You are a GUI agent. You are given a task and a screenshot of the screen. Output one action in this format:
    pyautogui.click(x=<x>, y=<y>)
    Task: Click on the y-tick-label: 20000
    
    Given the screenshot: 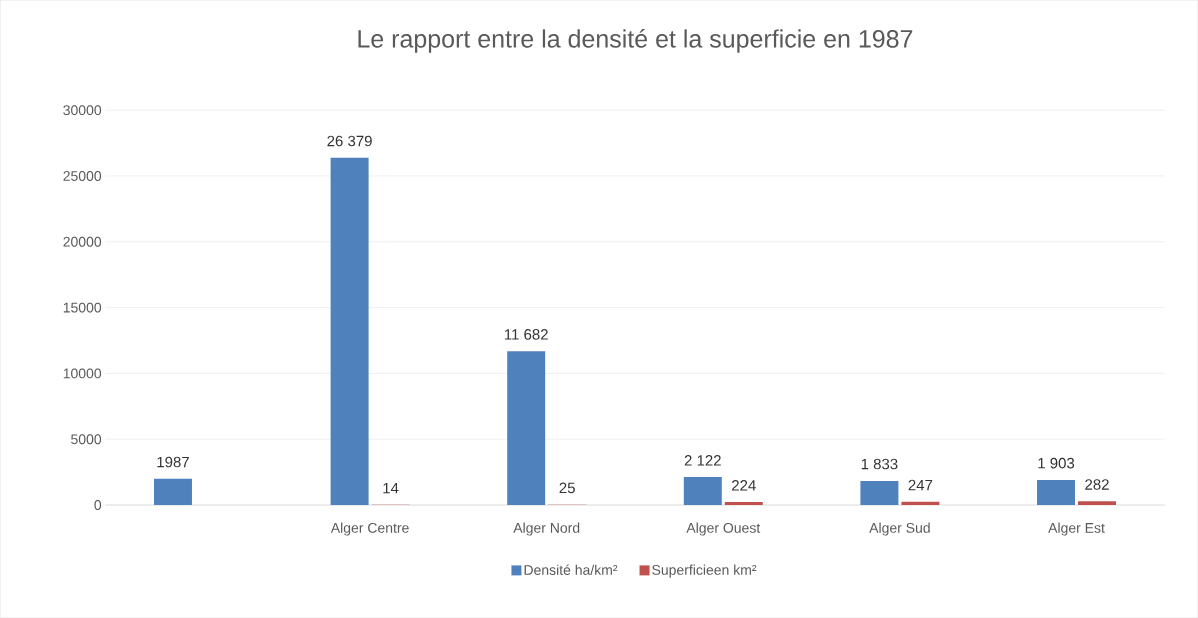 What is the action you would take?
    pyautogui.click(x=82, y=241)
    